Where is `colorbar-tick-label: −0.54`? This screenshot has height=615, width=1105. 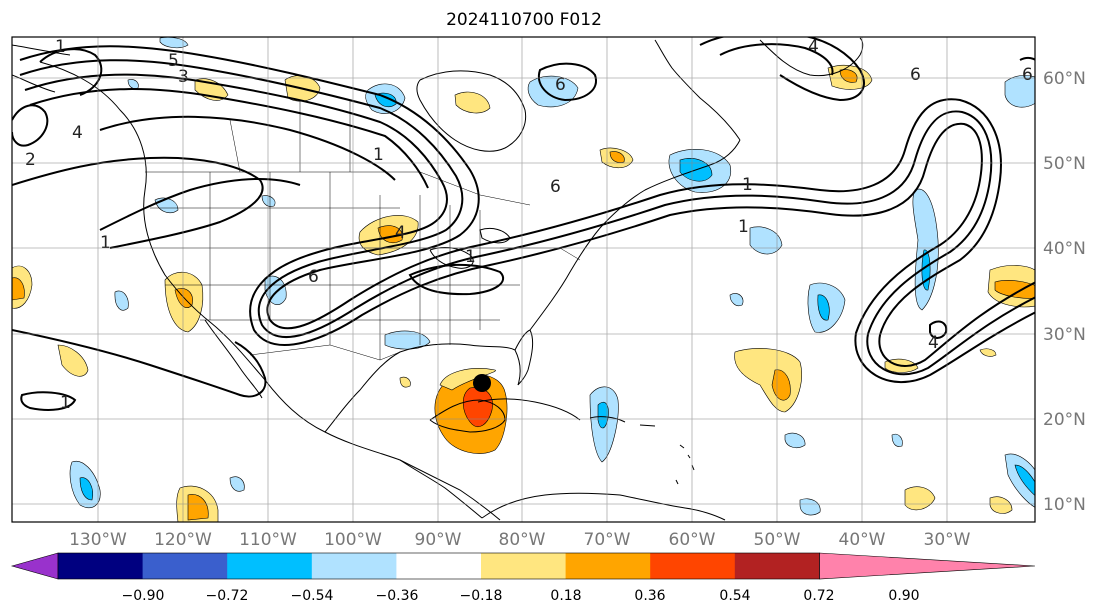
colorbar-tick-label: −0.54 is located at coordinates (312, 596).